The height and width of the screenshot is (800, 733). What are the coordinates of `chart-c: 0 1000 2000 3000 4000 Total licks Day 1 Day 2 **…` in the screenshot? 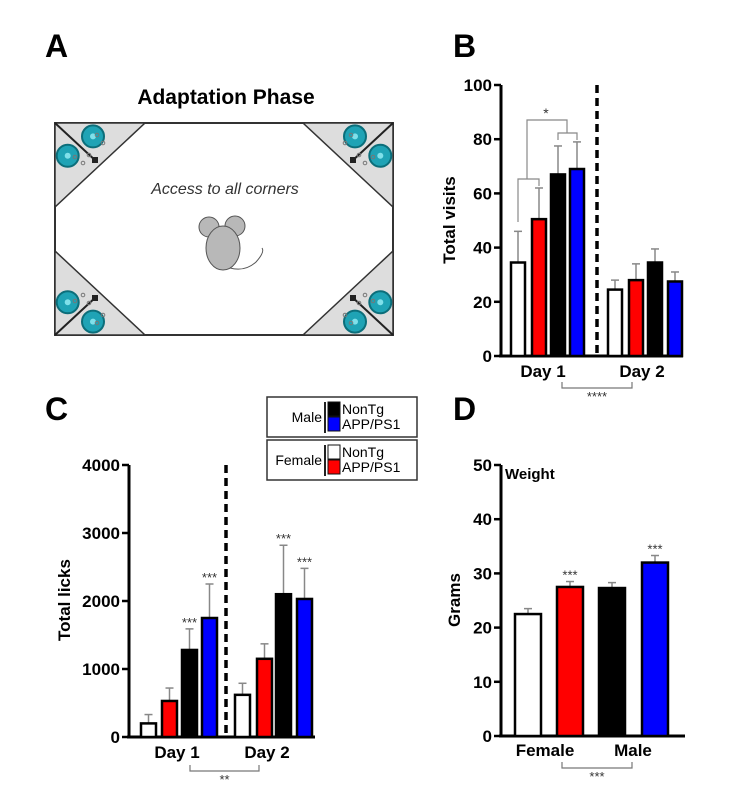 It's located at (185, 621).